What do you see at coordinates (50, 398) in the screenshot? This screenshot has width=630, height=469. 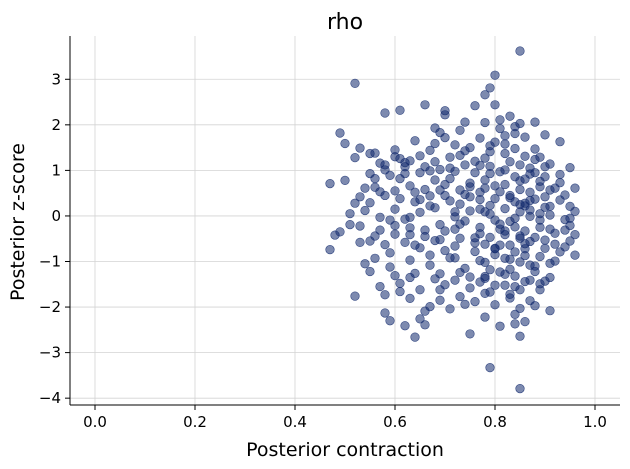 I see `y-tick-label: −4` at bounding box center [50, 398].